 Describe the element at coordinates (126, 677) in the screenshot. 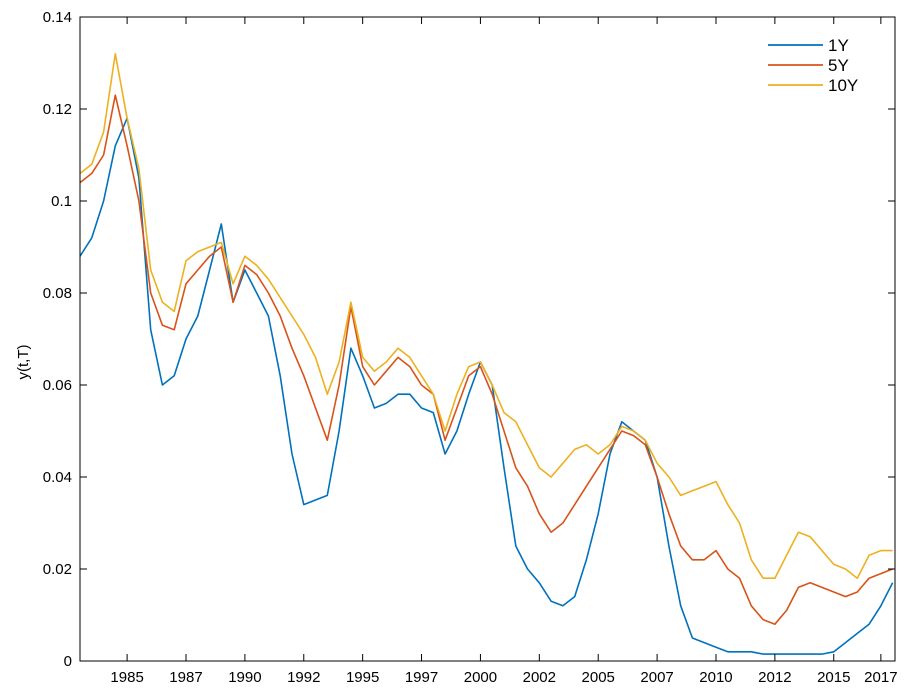

I see `x-tick-label: 1985` at that location.